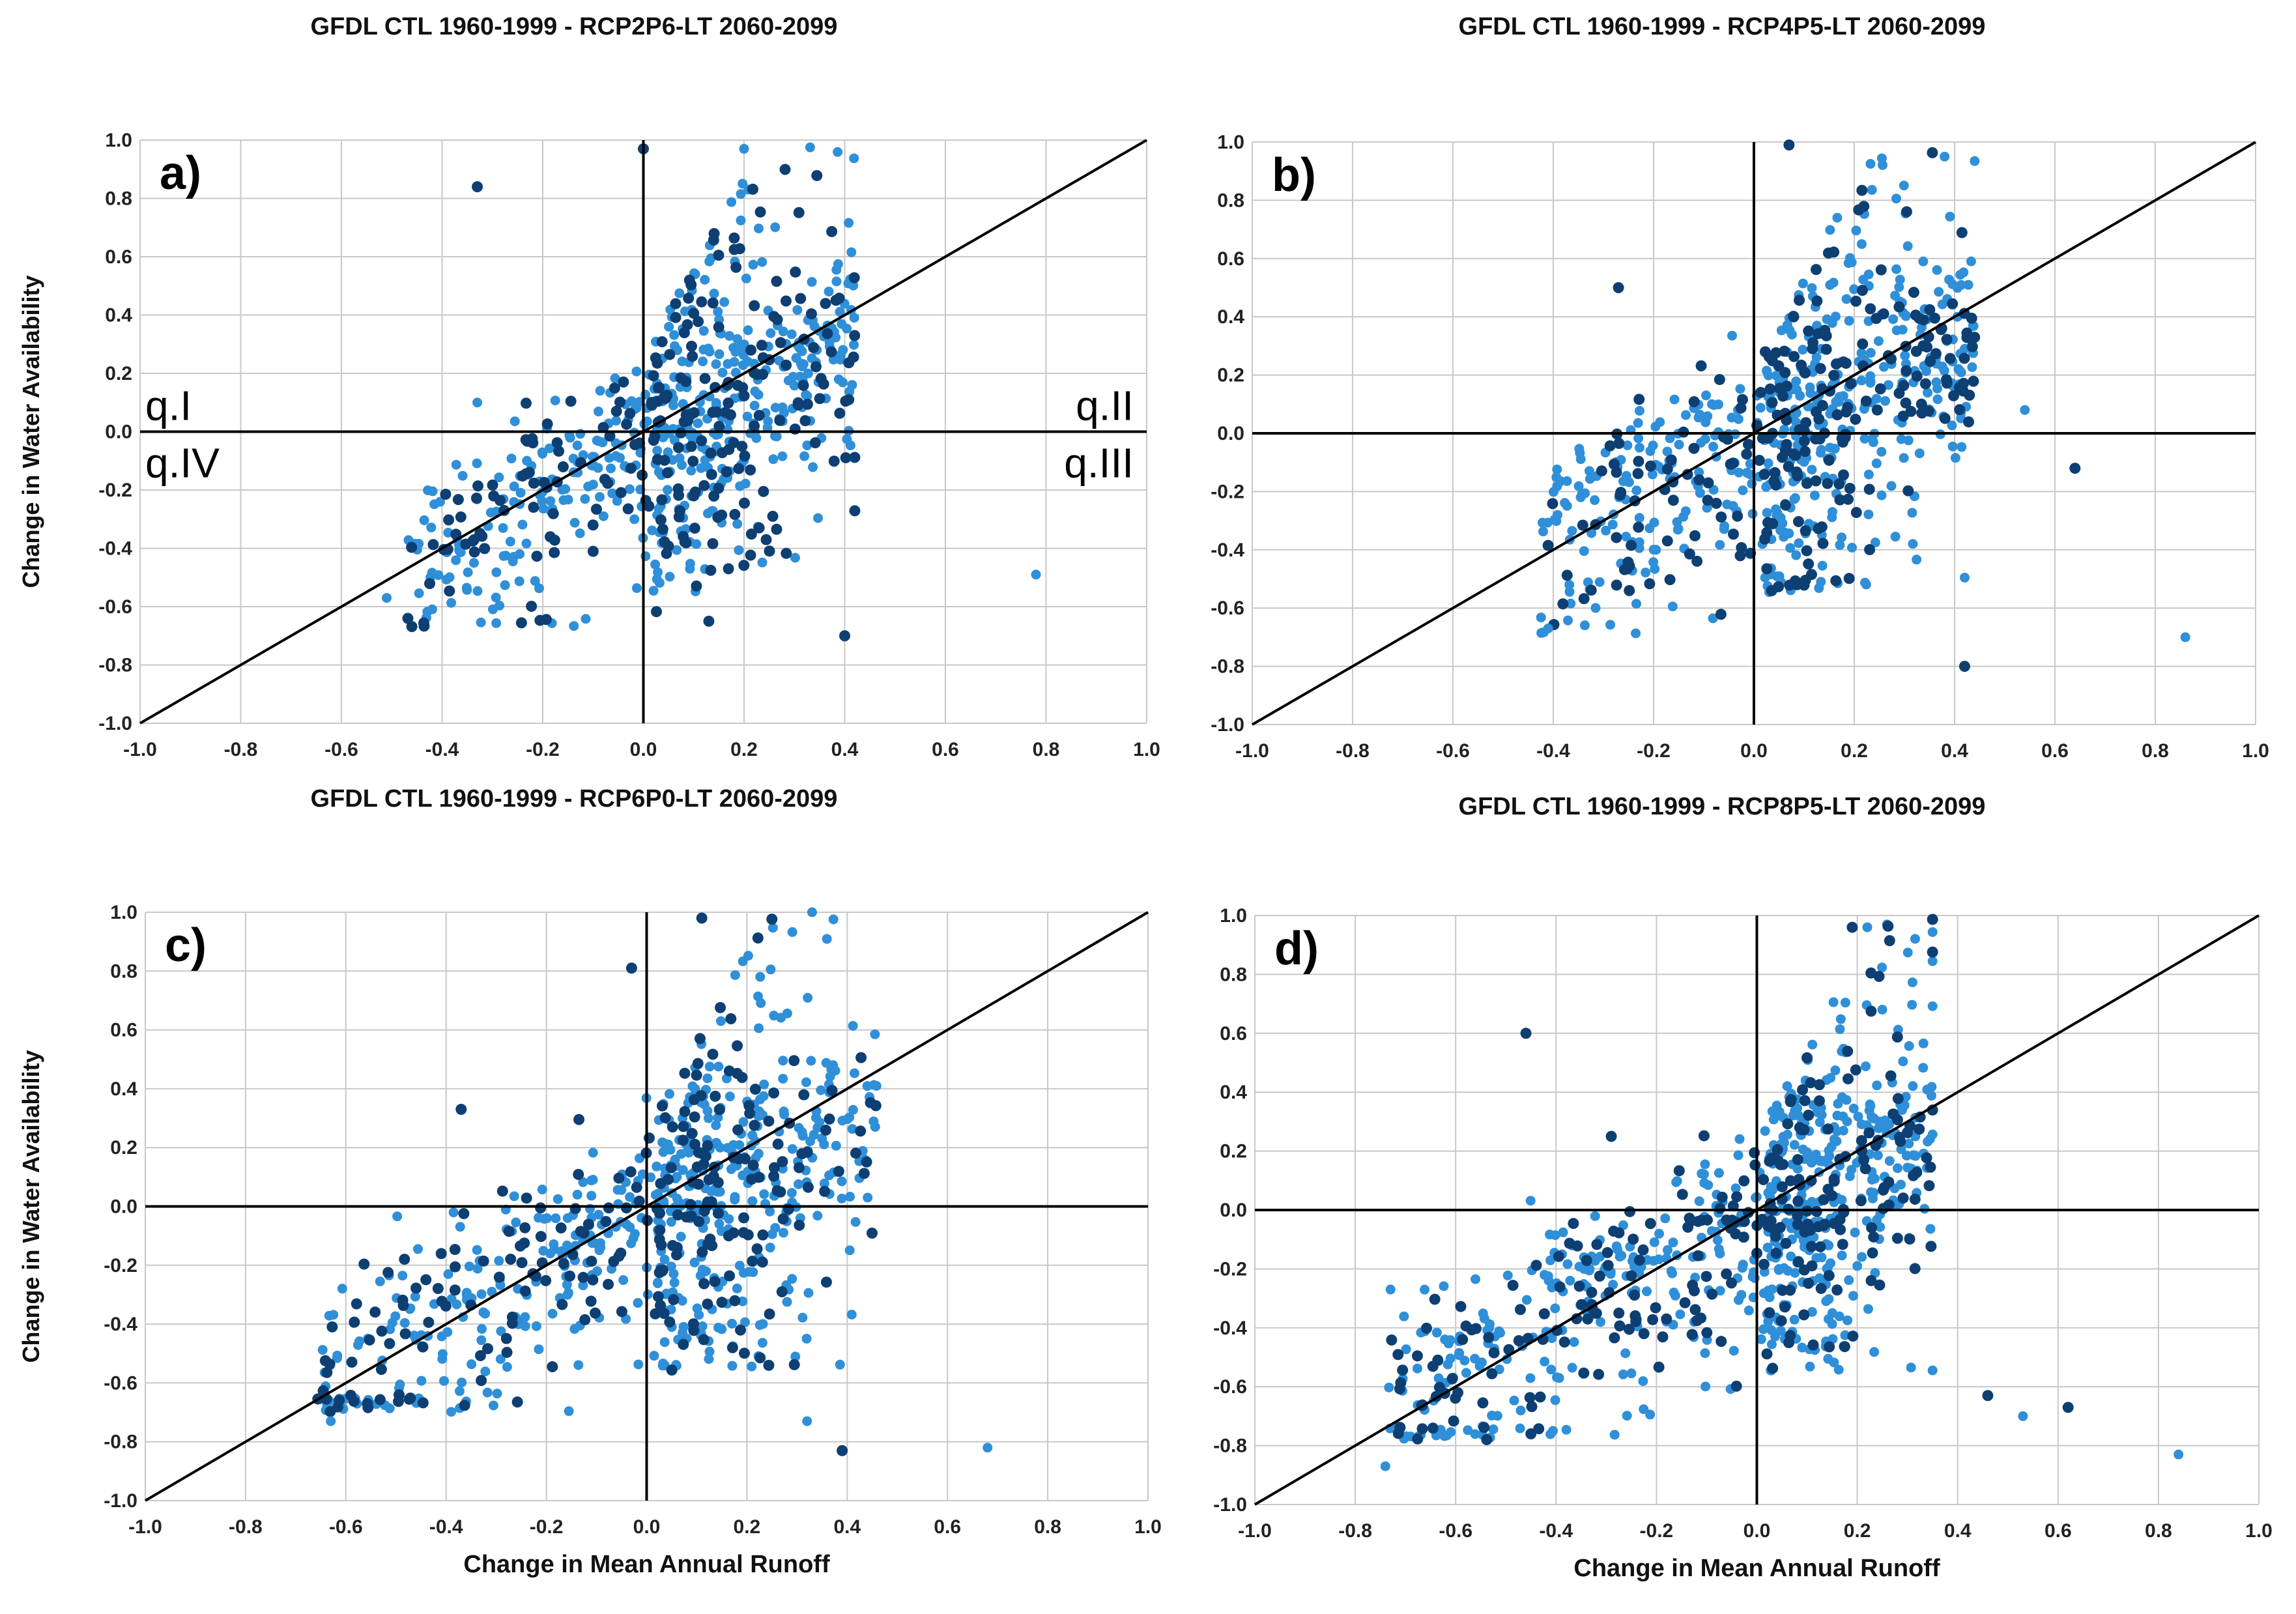 Image resolution: width=2296 pixels, height=1614 pixels. What do you see at coordinates (547, 1527) in the screenshot?
I see `x-tick-label: -0.2` at bounding box center [547, 1527].